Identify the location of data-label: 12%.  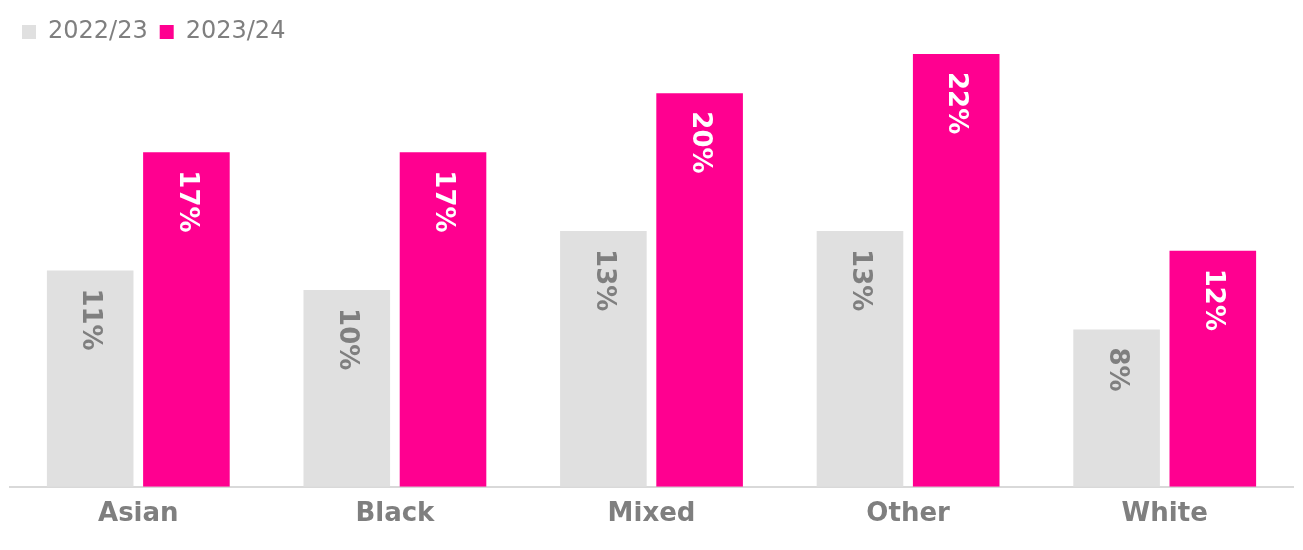
(1215, 299).